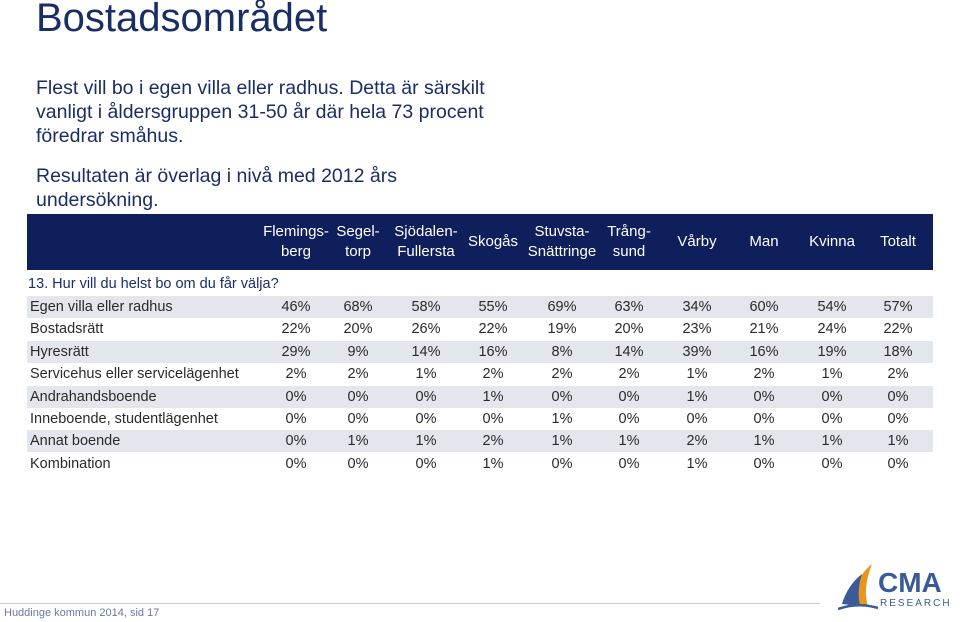 This screenshot has width=960, height=622. I want to click on column-header: Totalt, so click(898, 241).